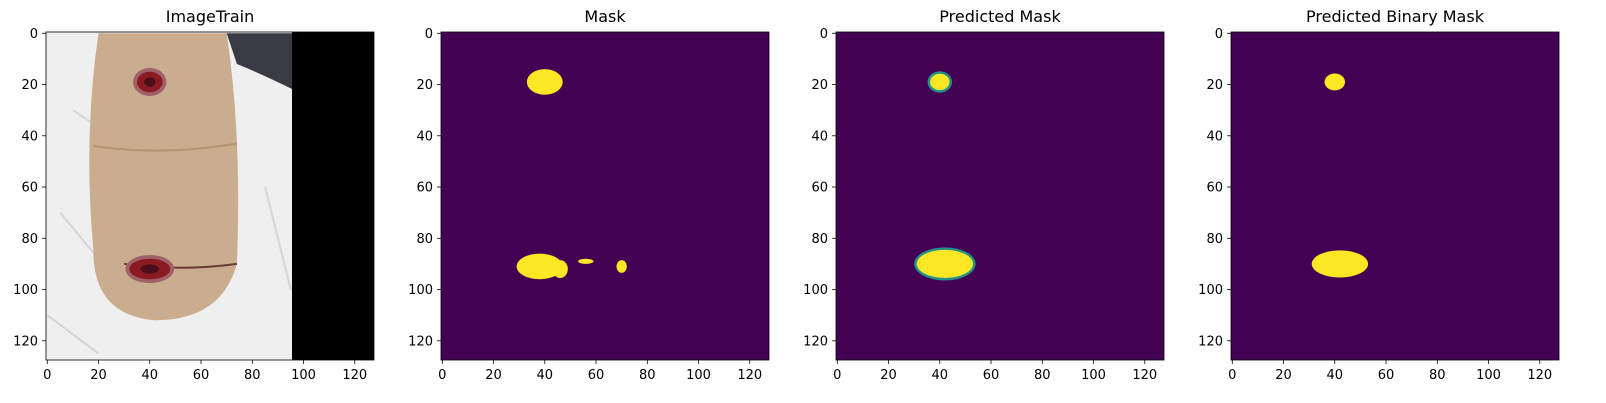 The width and height of the screenshot is (1606, 403). What do you see at coordinates (165, 147) in the screenshot?
I see `skin-crease` at bounding box center [165, 147].